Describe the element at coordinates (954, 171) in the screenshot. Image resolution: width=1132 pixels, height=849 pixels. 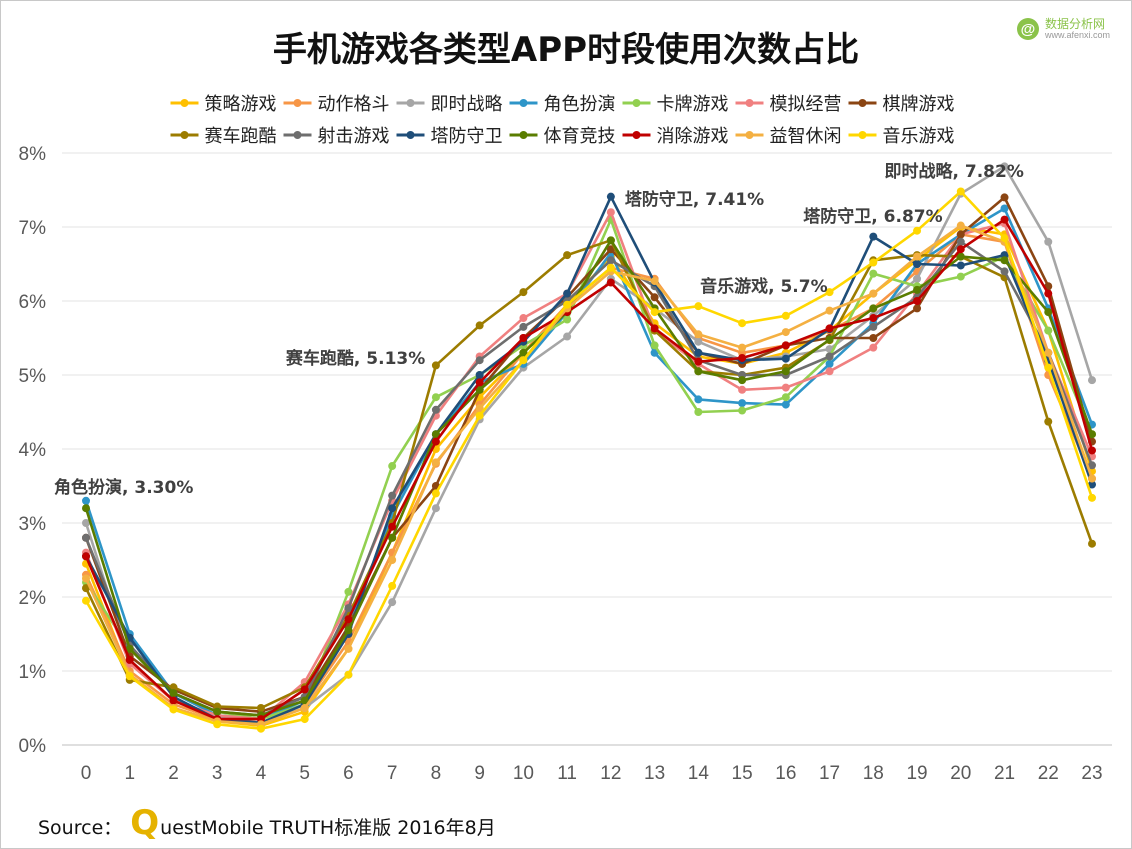
I see `data-annotation: 即时战略, 7.82%` at that location.